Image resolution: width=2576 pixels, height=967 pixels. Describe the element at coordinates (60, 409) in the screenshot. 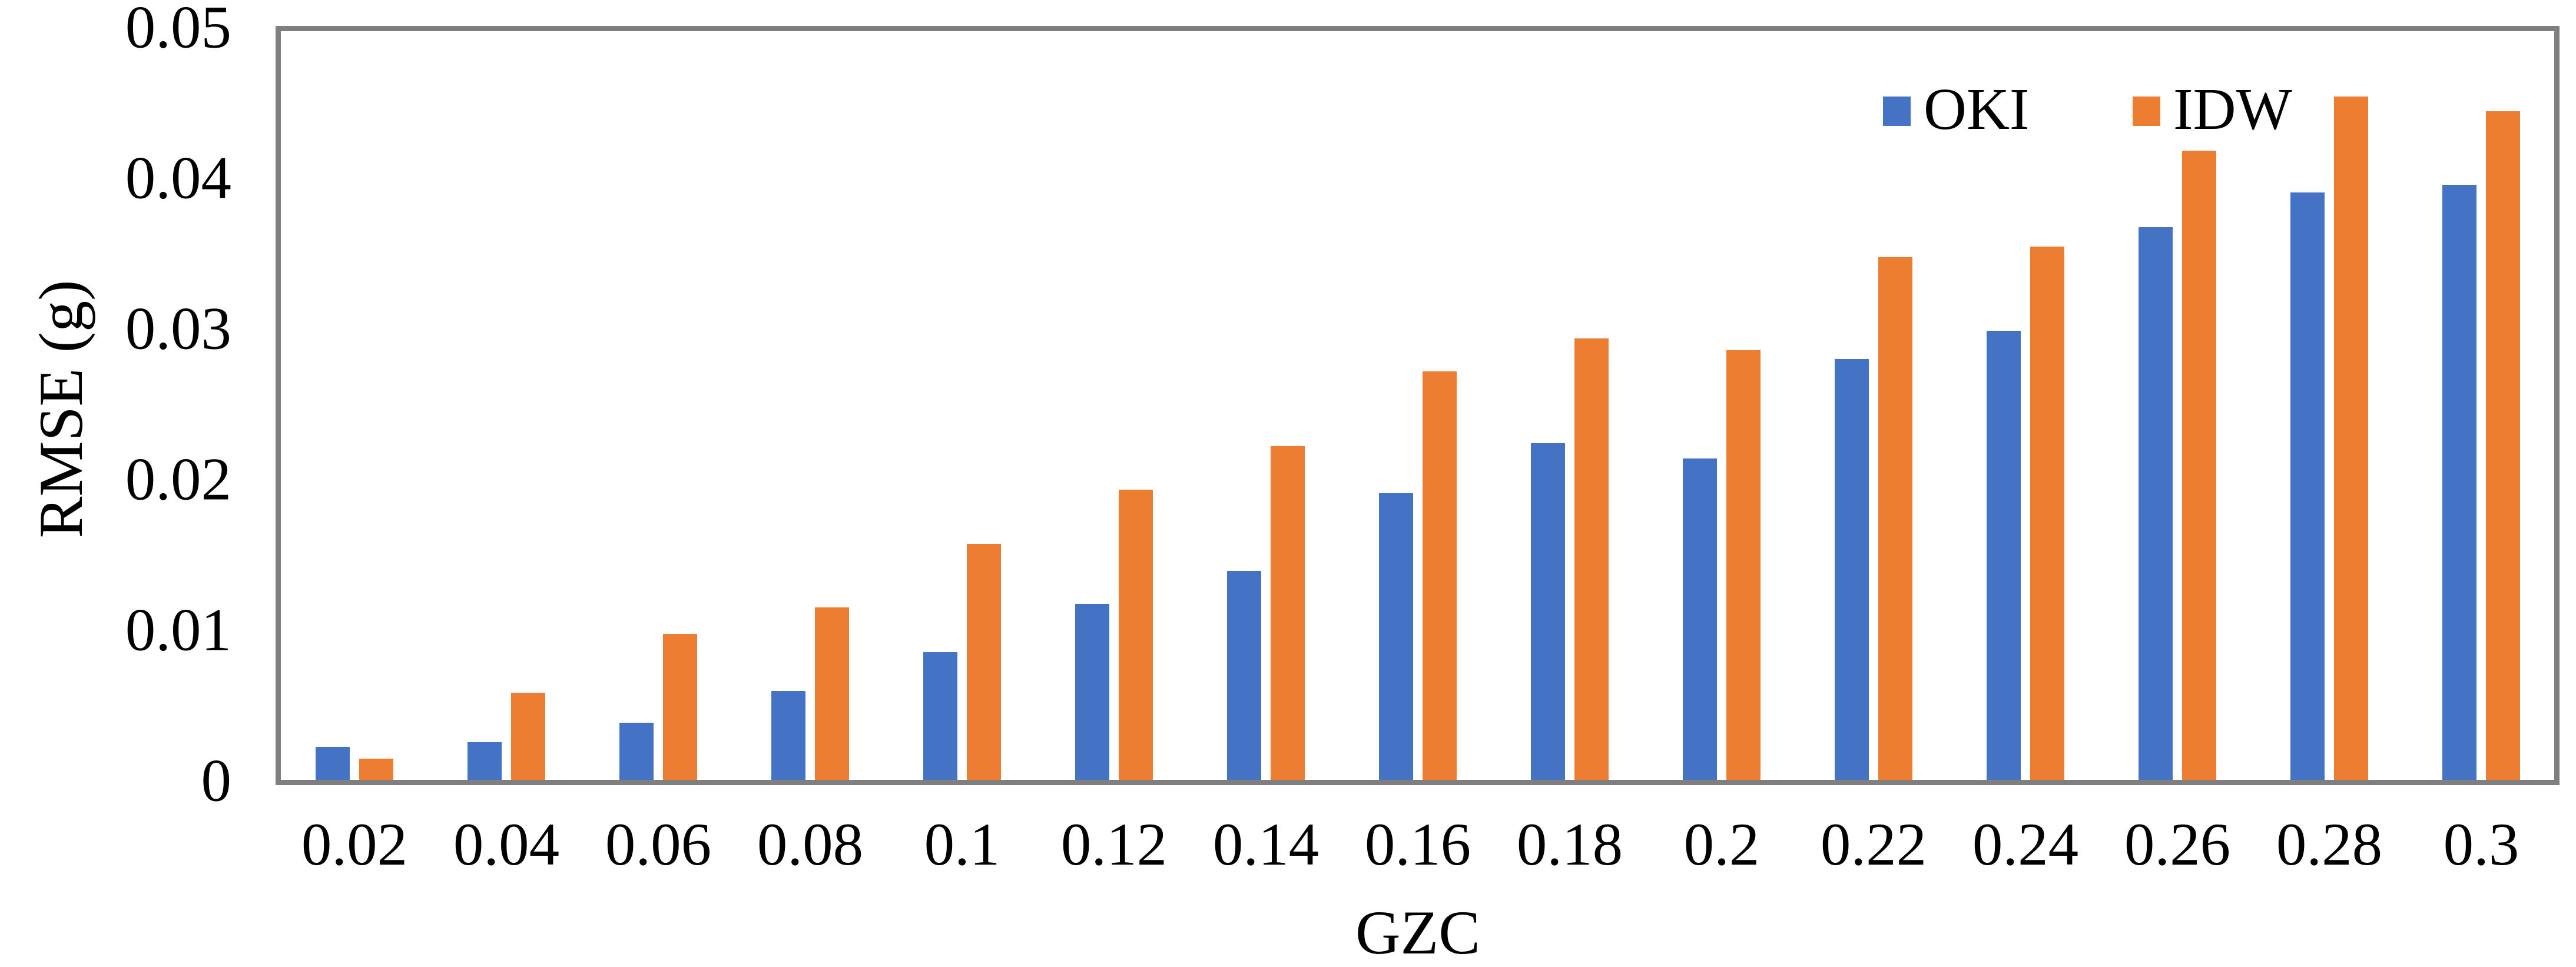

I see `y-axis-title: RMSE (g)` at that location.